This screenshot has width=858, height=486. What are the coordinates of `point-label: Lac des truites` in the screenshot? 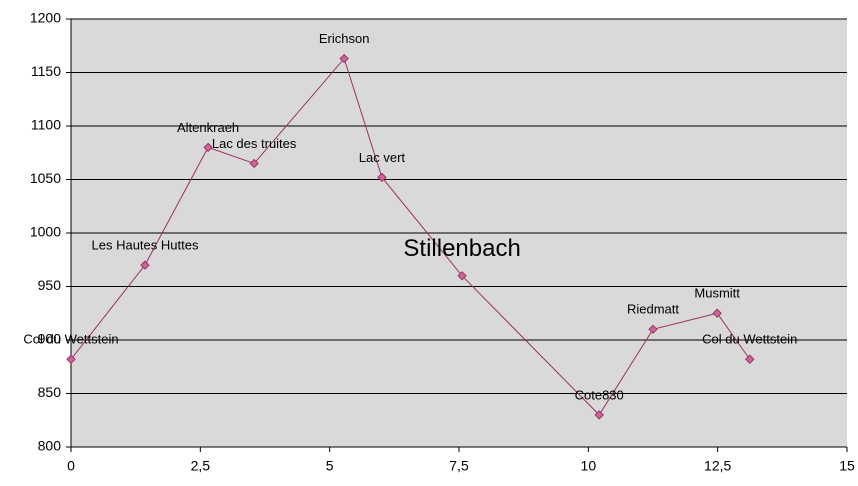 It's located at (254, 143).